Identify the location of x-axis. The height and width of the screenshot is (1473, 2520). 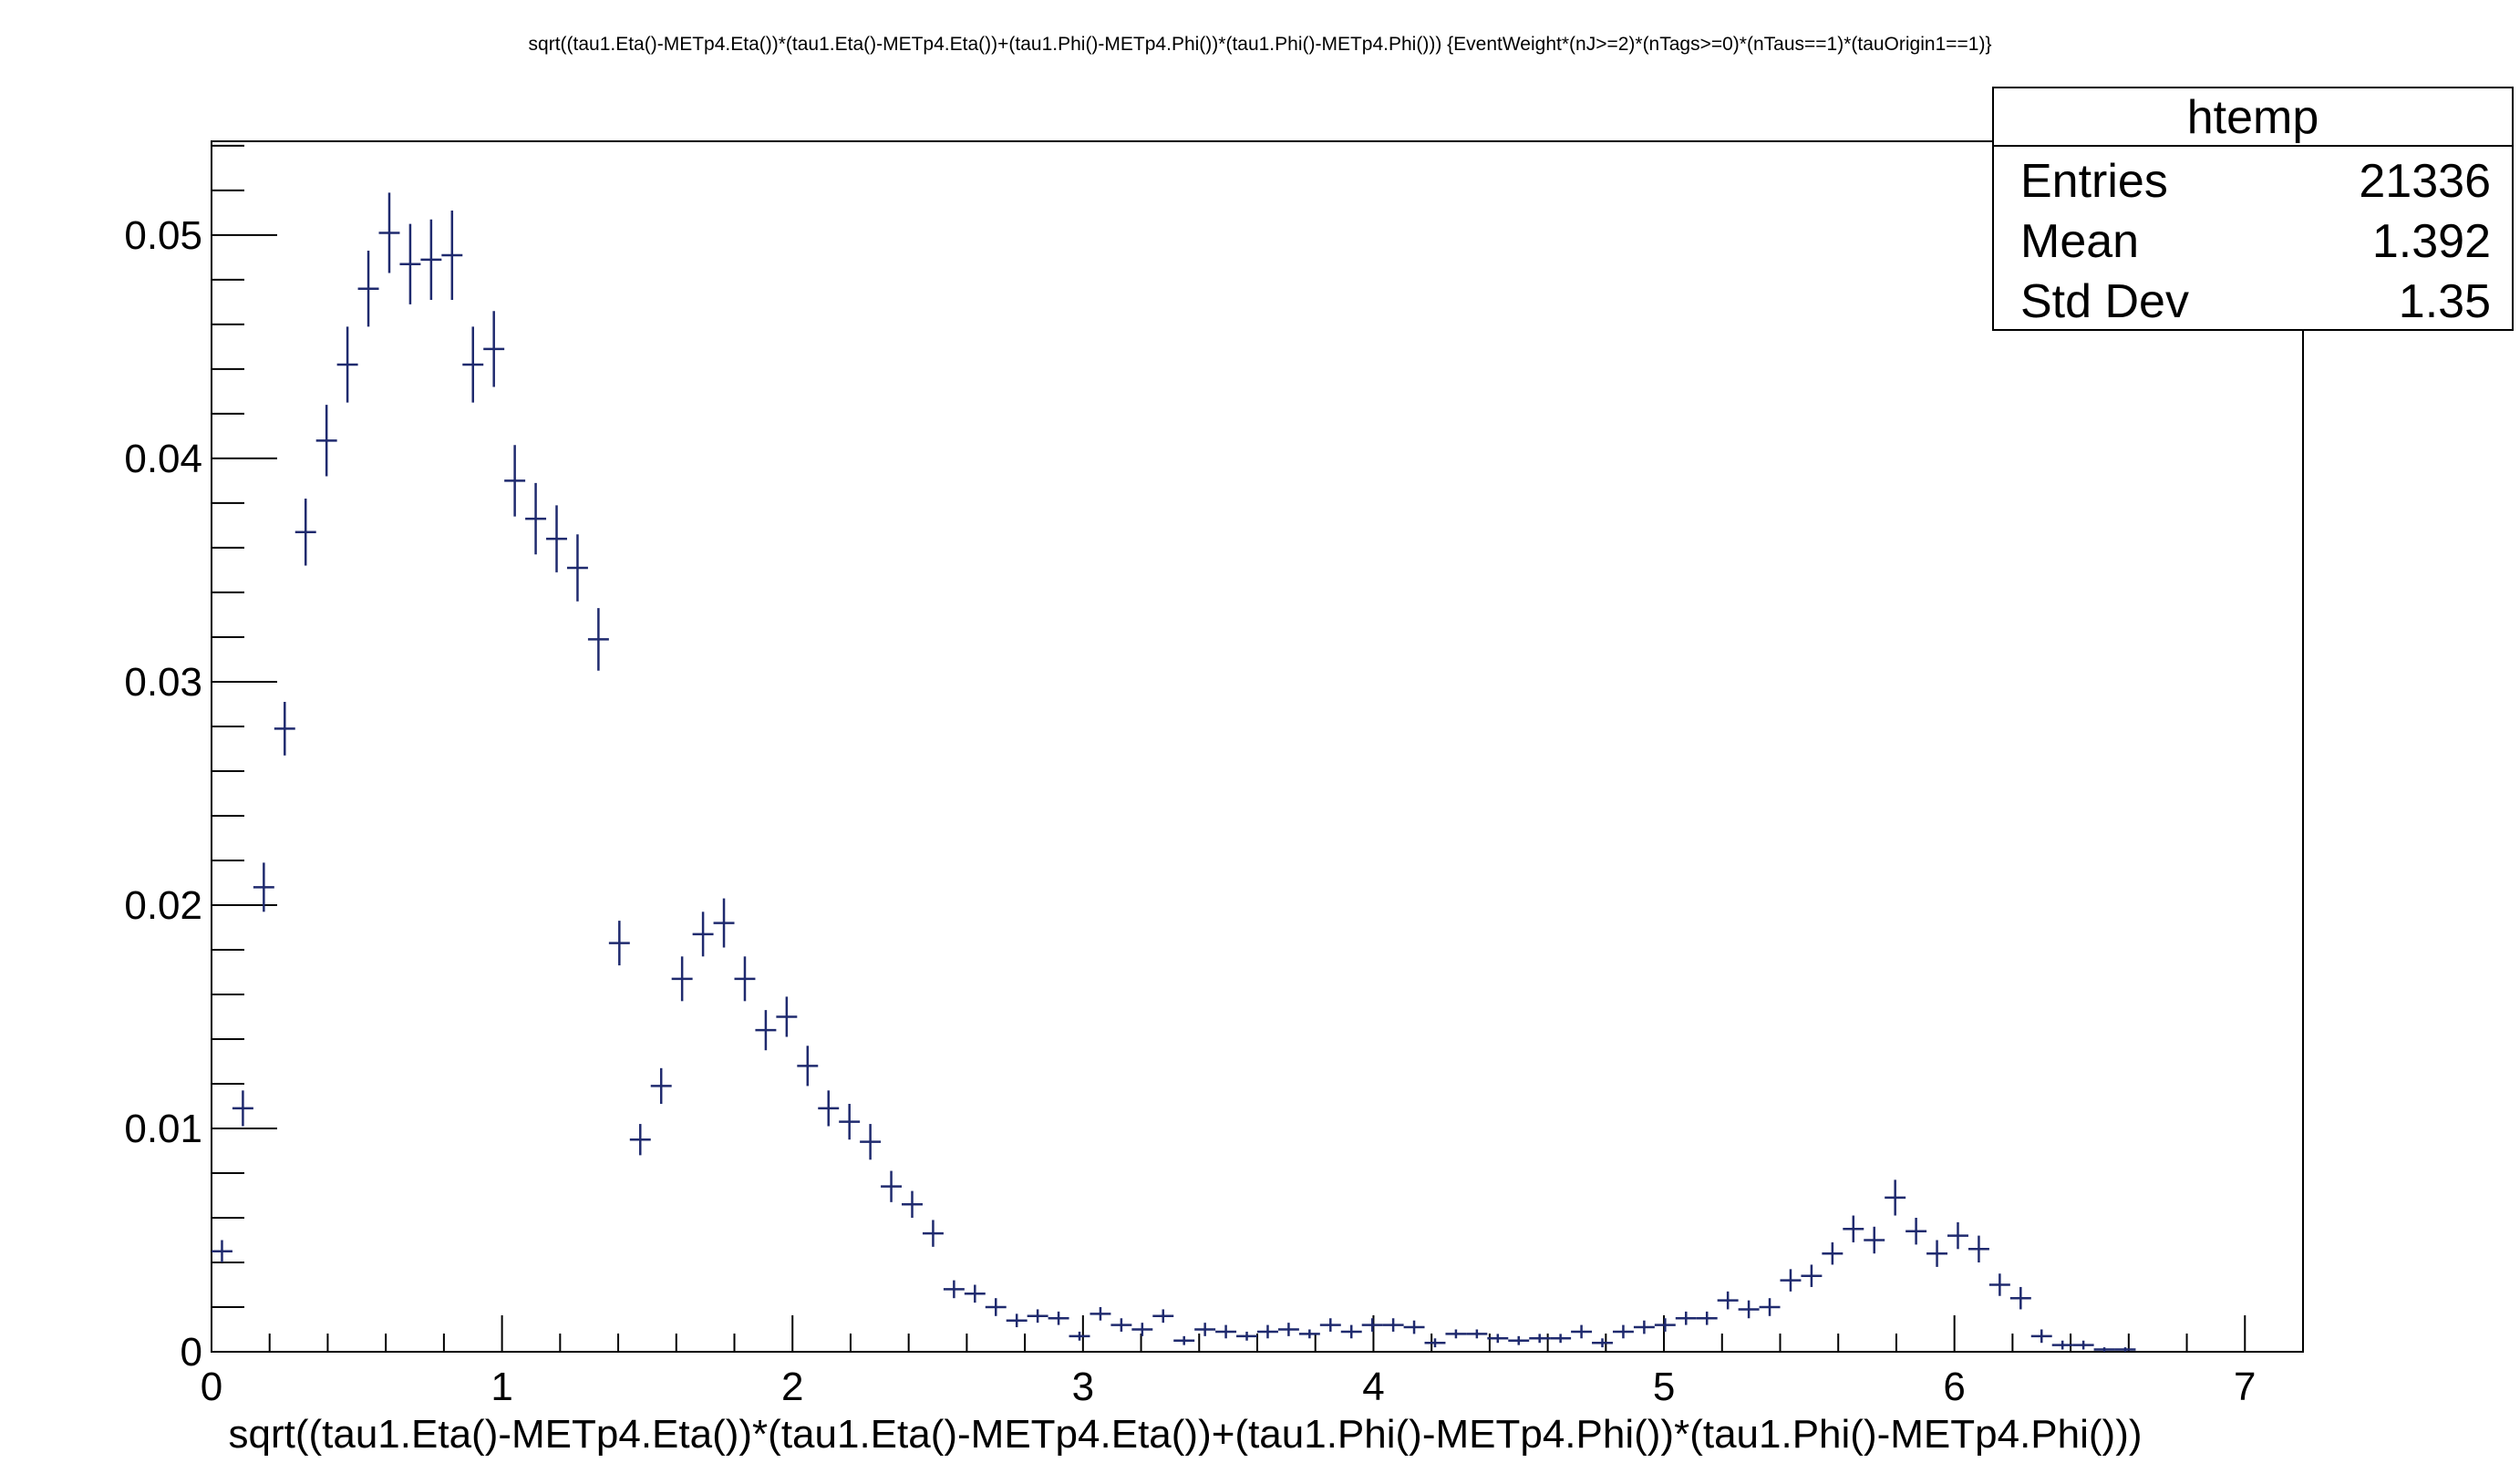
(1257, 1333).